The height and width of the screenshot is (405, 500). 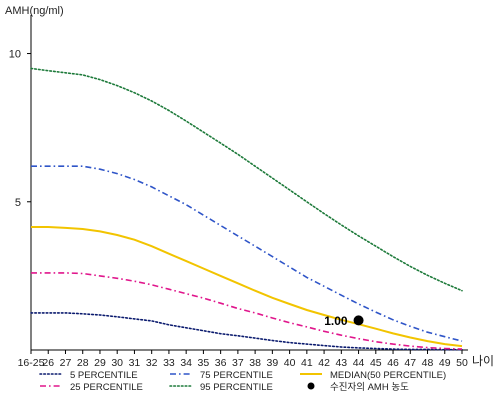 What do you see at coordinates (428, 363) in the screenshot?
I see `x-tick-label: 48` at bounding box center [428, 363].